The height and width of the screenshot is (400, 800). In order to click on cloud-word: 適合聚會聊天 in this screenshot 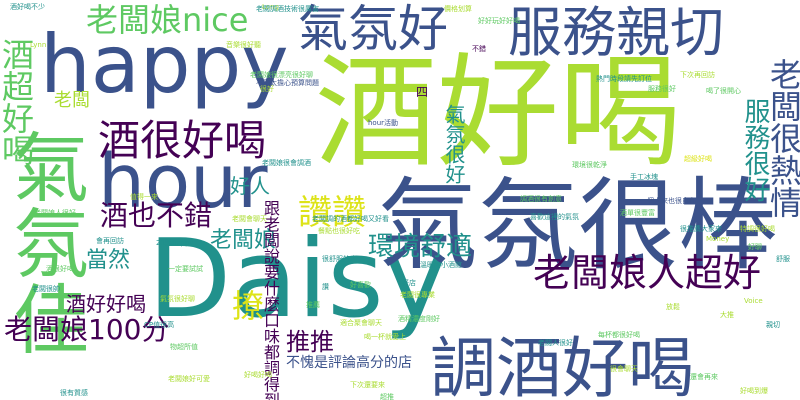, I will do `click(361, 323)`.